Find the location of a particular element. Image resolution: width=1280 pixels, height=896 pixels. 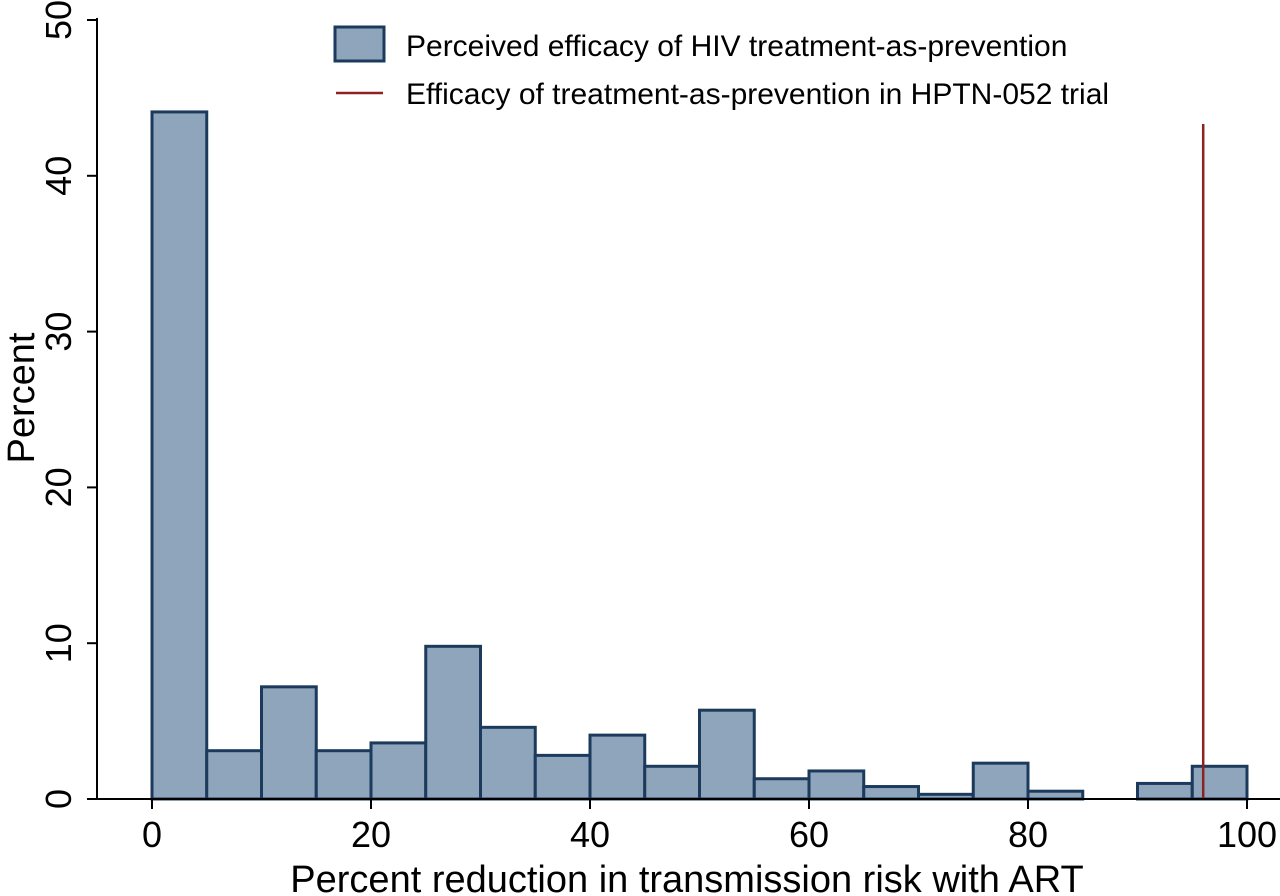

x-tick-label: 80 is located at coordinates (1028, 834).